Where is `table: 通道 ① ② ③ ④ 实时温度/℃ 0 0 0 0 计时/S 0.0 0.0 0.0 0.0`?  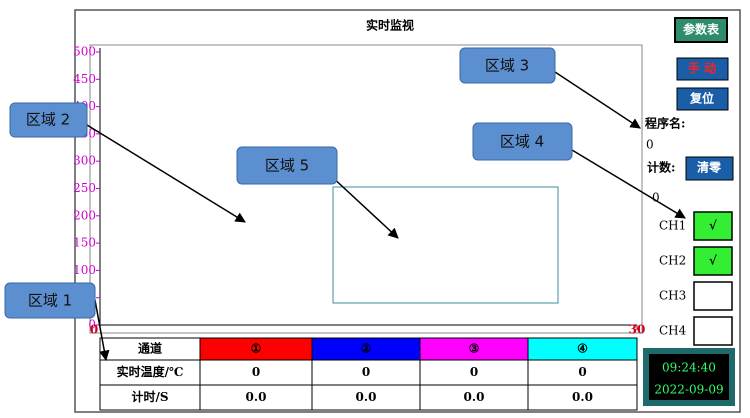 table: 通道 ① ② ③ ④ 实时温度/℃ 0 0 0 0 计时/S 0.0 0.0 0.0 0.0 is located at coordinates (368, 374).